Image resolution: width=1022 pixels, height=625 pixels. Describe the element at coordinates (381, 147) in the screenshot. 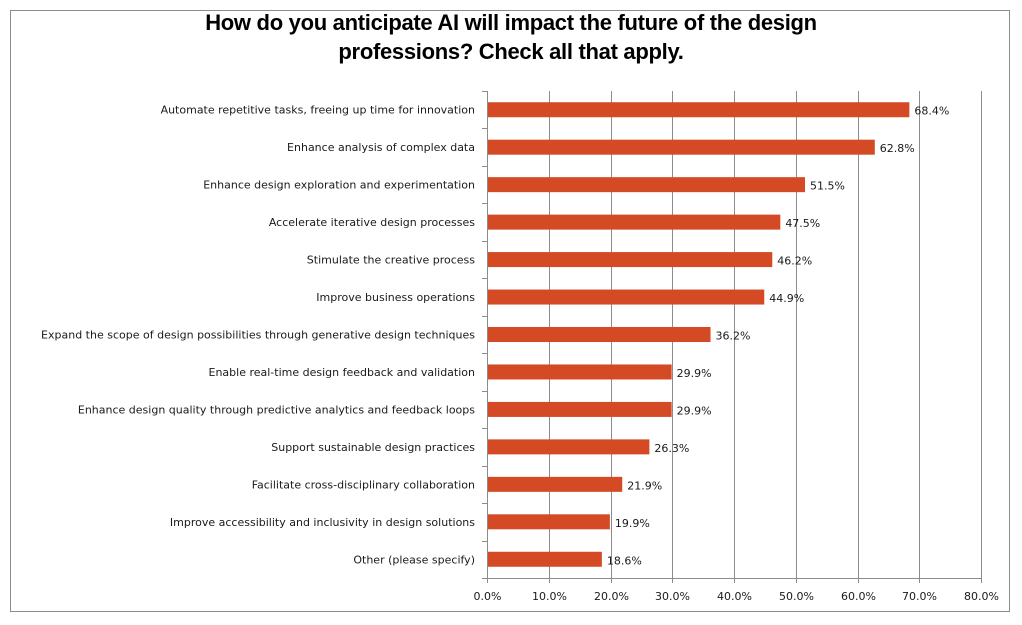

I see `category-label-1: Enhance analysis of complex data` at that location.